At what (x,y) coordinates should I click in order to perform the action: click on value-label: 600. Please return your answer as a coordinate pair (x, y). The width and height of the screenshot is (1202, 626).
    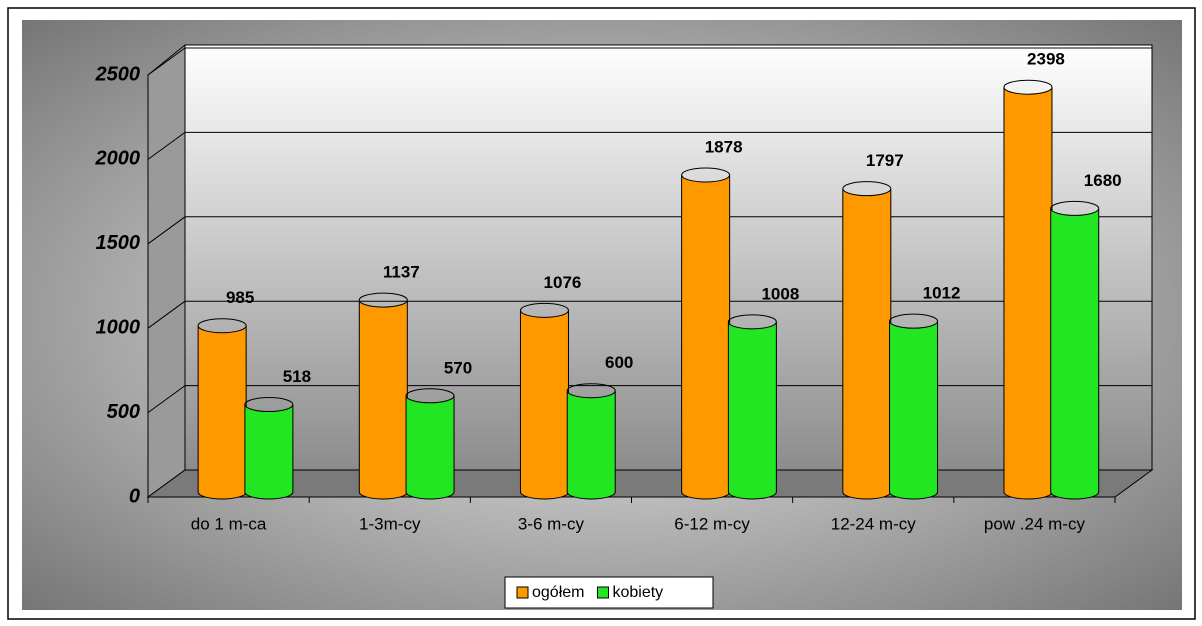
    Looking at the image, I should click on (619, 362).